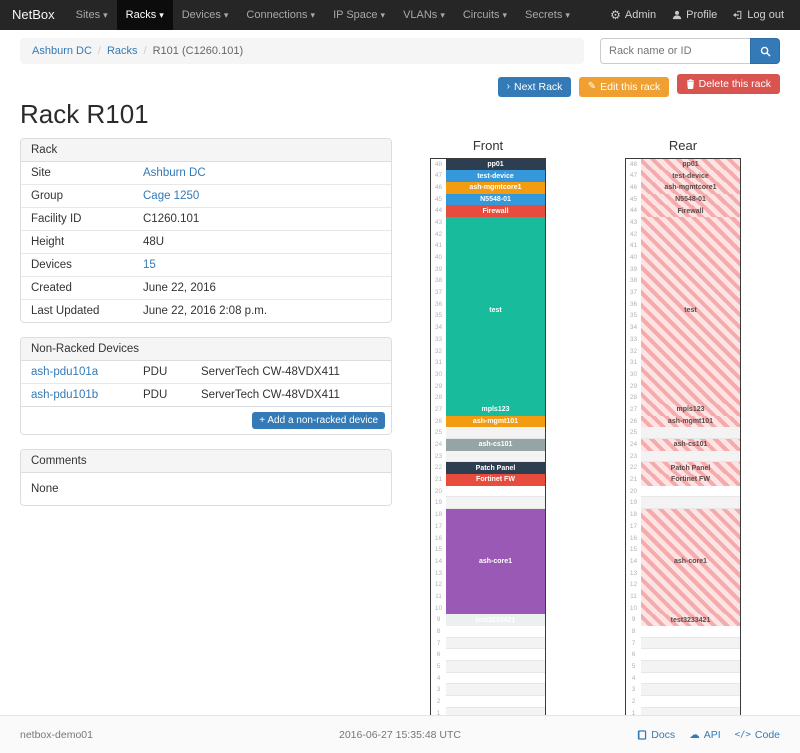  What do you see at coordinates (438, 339) in the screenshot?
I see `rack-unit-number: 33` at bounding box center [438, 339].